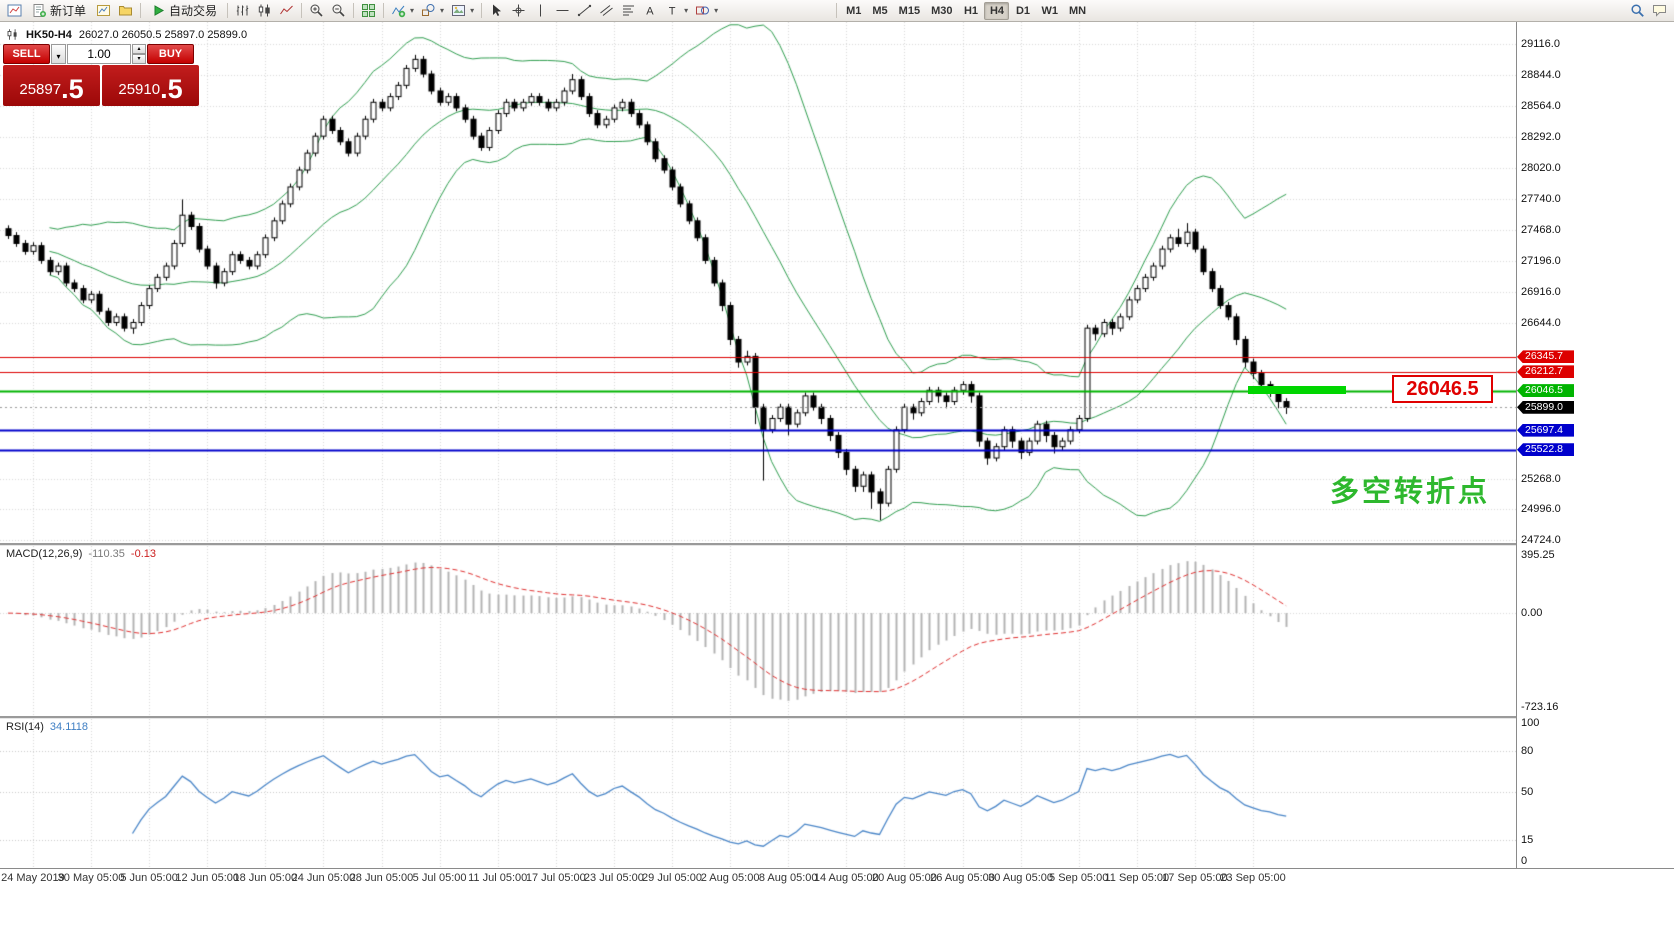  What do you see at coordinates (1077, 11) in the screenshot?
I see `timeframe-mn: MN` at bounding box center [1077, 11].